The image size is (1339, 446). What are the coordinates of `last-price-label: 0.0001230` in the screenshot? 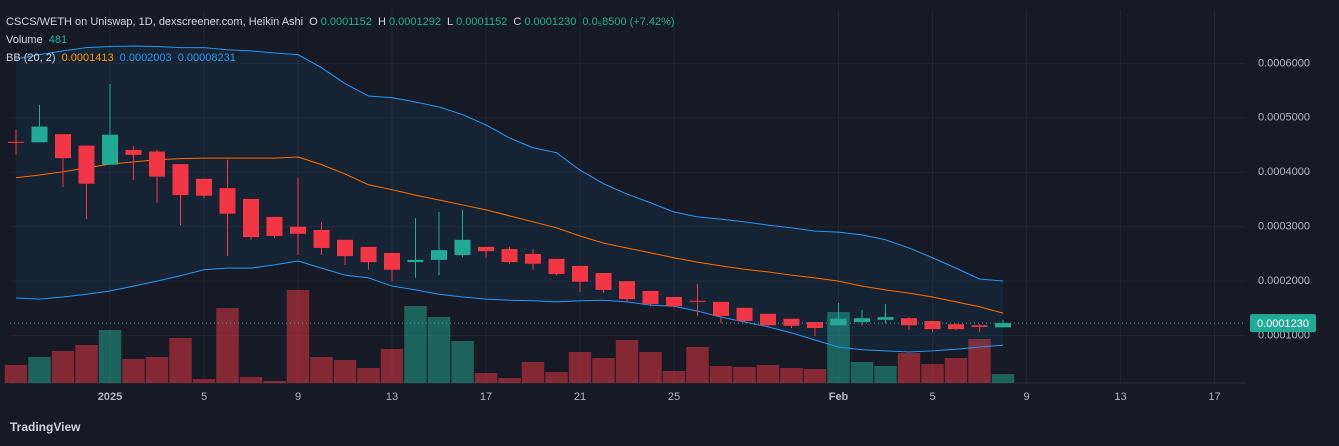 It's located at (1283, 324).